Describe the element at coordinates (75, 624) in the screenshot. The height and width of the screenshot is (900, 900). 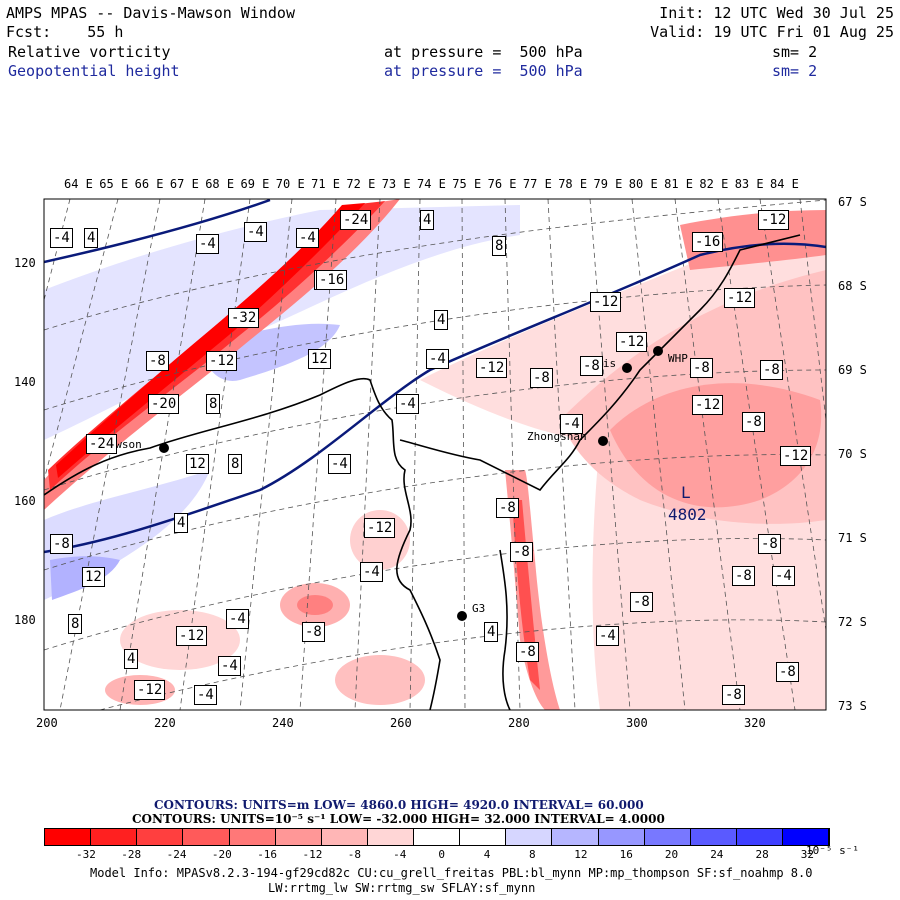
I see `contour-label: 8` at that location.